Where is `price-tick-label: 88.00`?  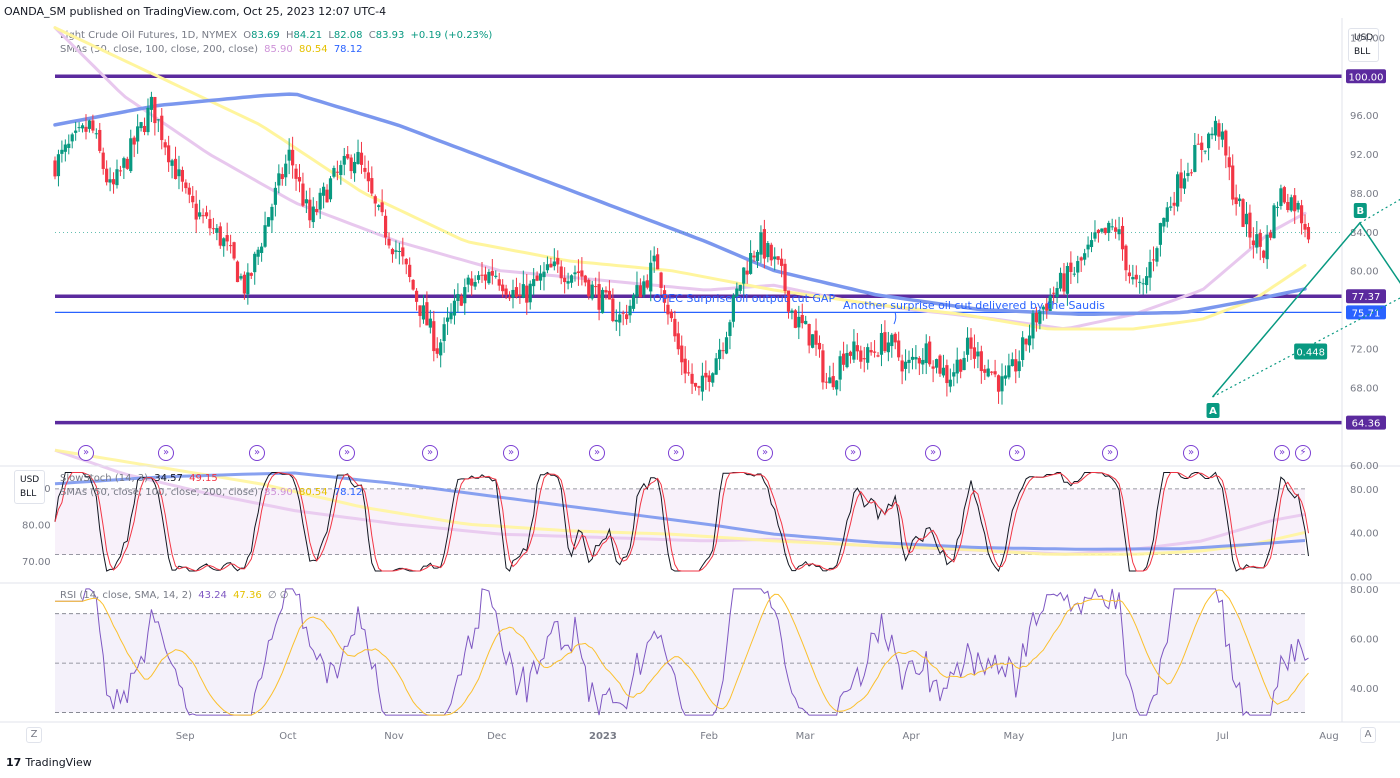
price-tick-label: 88.00 is located at coordinates (1364, 194).